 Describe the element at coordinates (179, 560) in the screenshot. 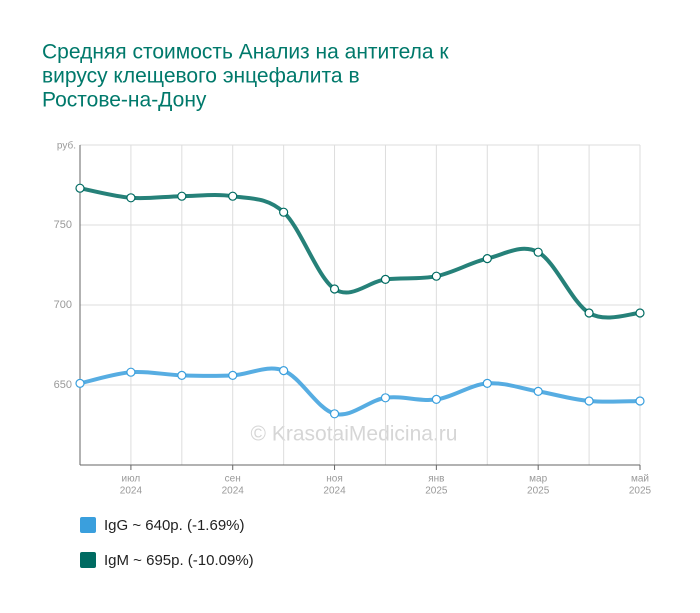

I see `legend-label: IgM ~ 695р. (-10.09%)` at that location.